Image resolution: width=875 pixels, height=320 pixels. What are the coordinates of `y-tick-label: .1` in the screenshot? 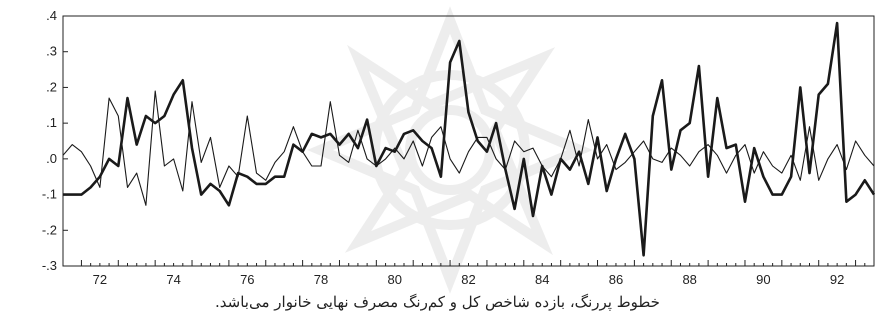 It's located at (51, 122).